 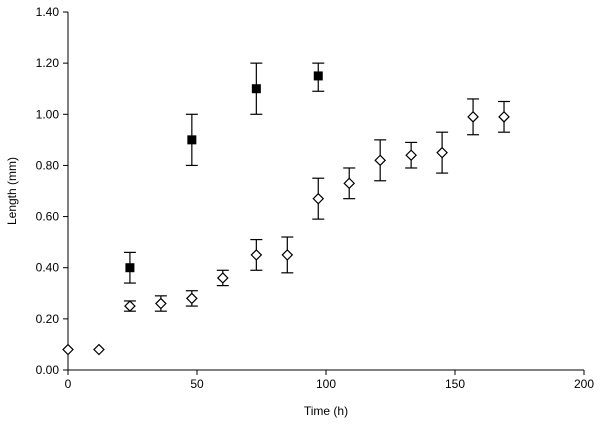 I want to click on x-ticks: 0 50 100 150 200, so click(x=329, y=380).